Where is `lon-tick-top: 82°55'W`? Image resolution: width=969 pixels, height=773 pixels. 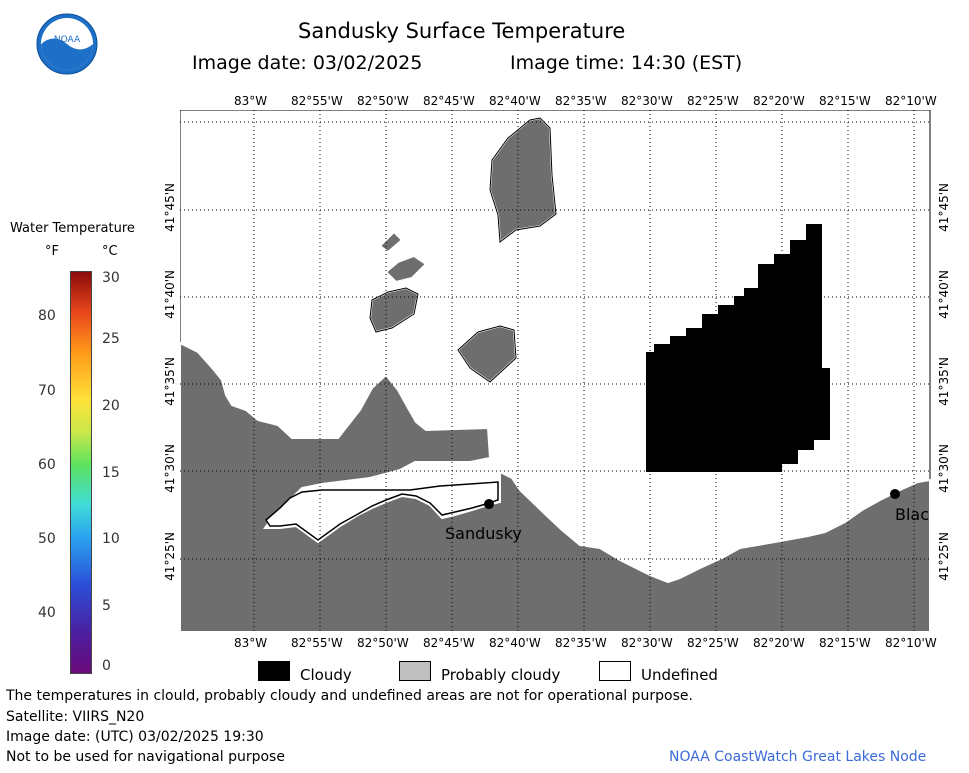 lon-tick-top: 82°55'W is located at coordinates (317, 101).